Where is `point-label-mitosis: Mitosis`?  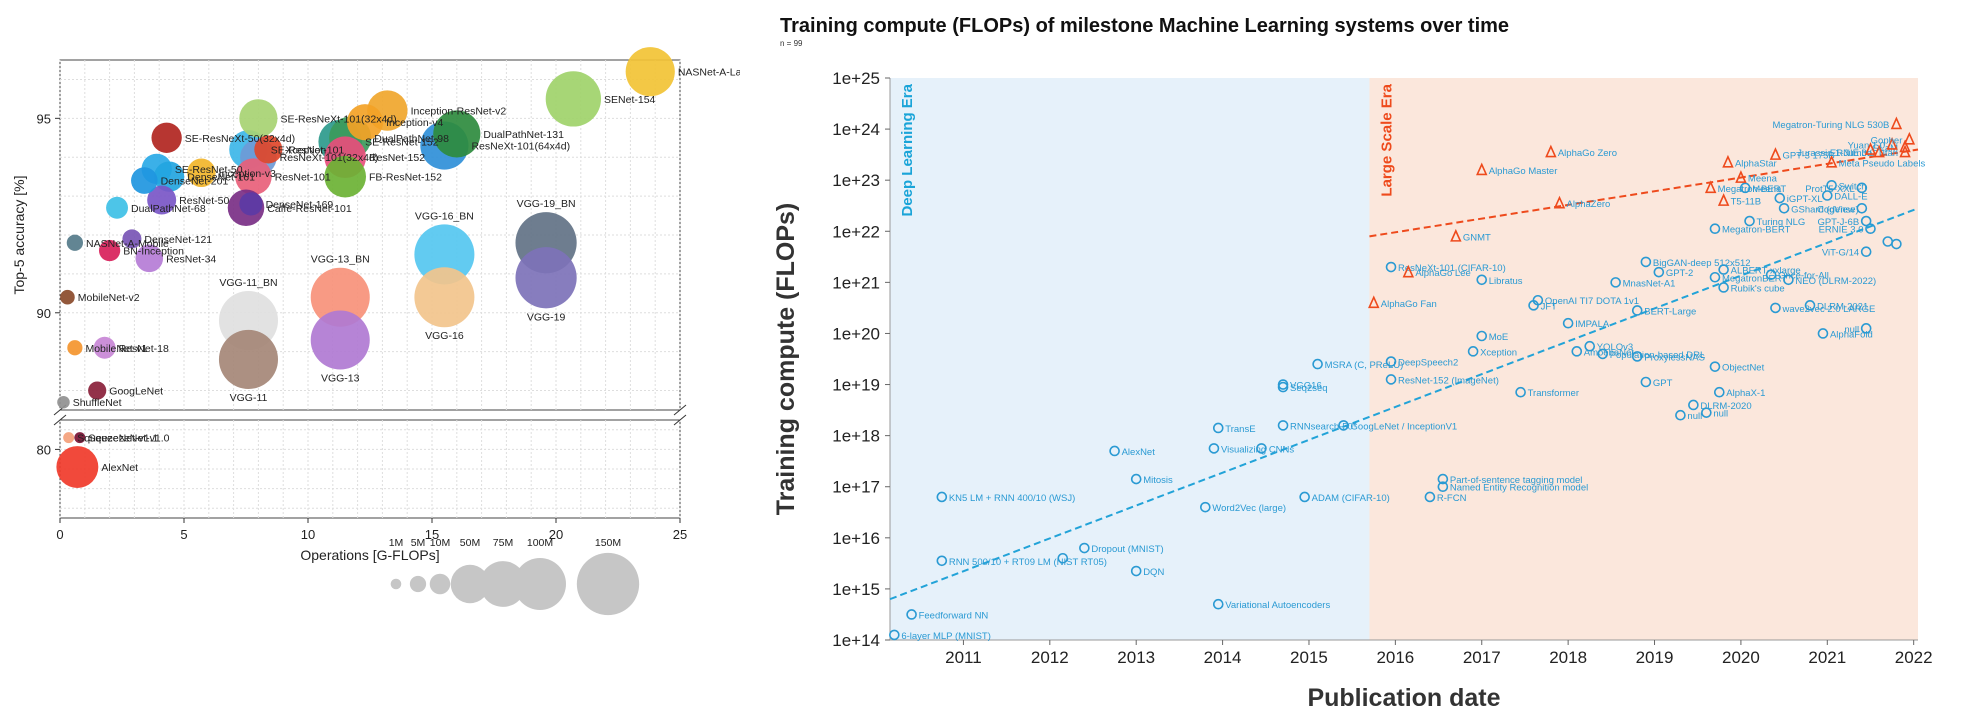 point-label-mitosis: Mitosis is located at coordinates (1158, 480).